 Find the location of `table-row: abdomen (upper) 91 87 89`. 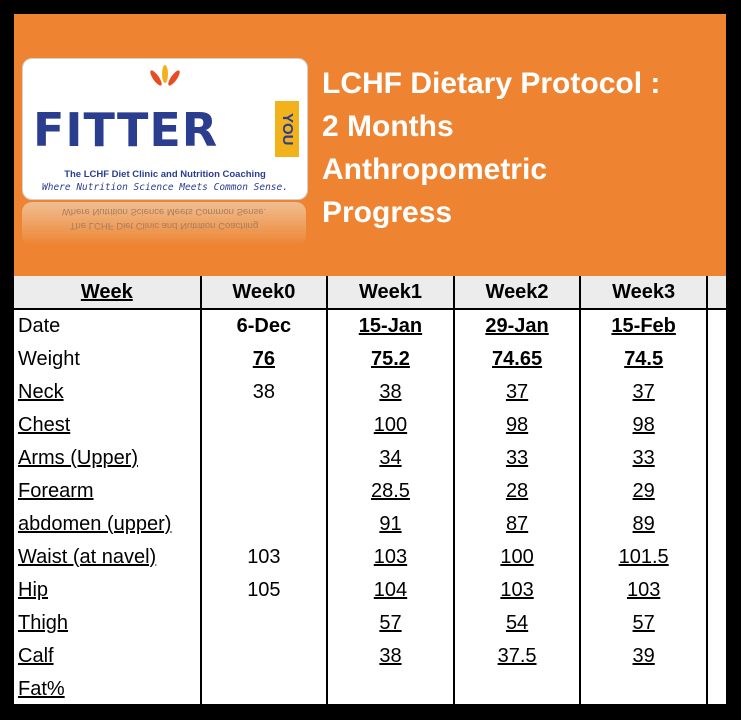

table-row: abdomen (upper) 91 87 89 is located at coordinates (370, 524).